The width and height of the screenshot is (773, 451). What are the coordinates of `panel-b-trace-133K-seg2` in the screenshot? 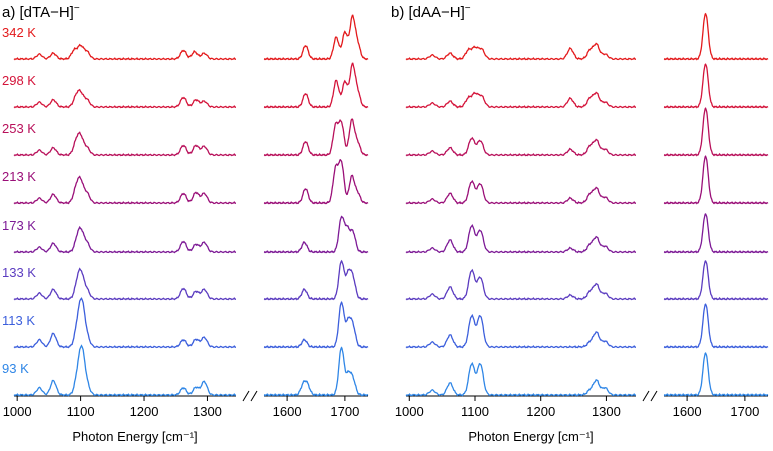 It's located at (716, 280).